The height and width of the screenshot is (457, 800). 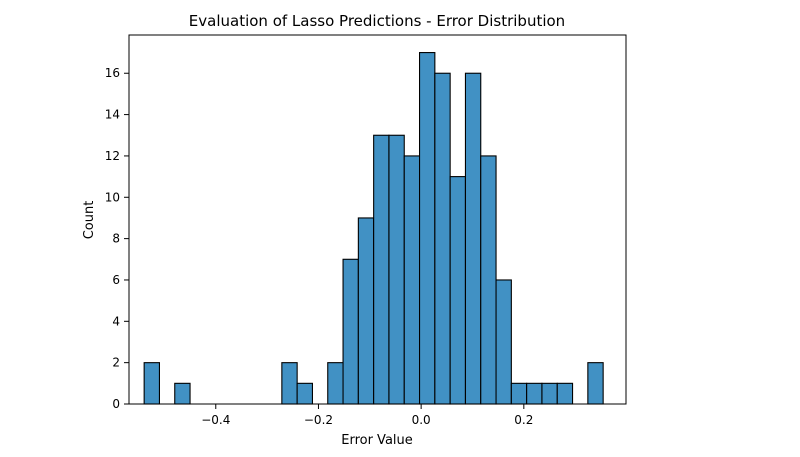 I want to click on x-tick-label: −0.4, so click(x=215, y=420).